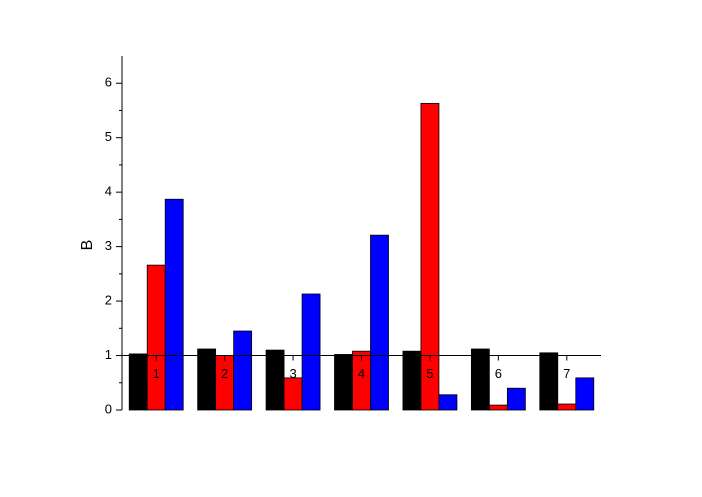 This screenshot has width=702, height=497. Describe the element at coordinates (224, 373) in the screenshot. I see `x-tick-label: 2` at that location.